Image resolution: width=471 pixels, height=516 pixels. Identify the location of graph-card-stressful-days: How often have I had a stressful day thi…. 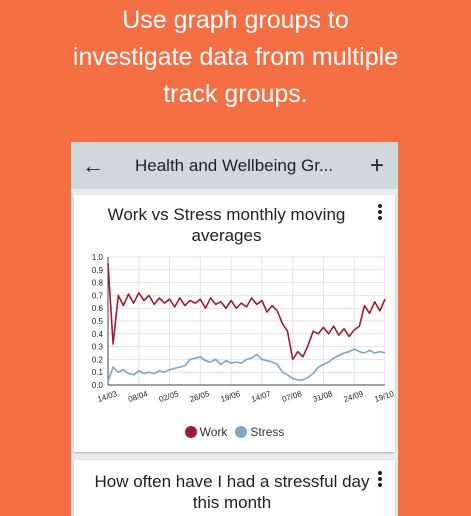
(234, 488).